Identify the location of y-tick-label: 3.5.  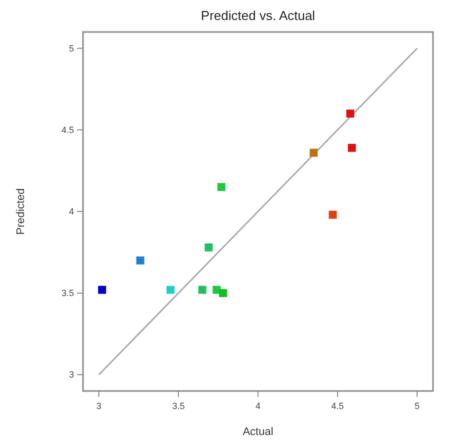
(67, 293).